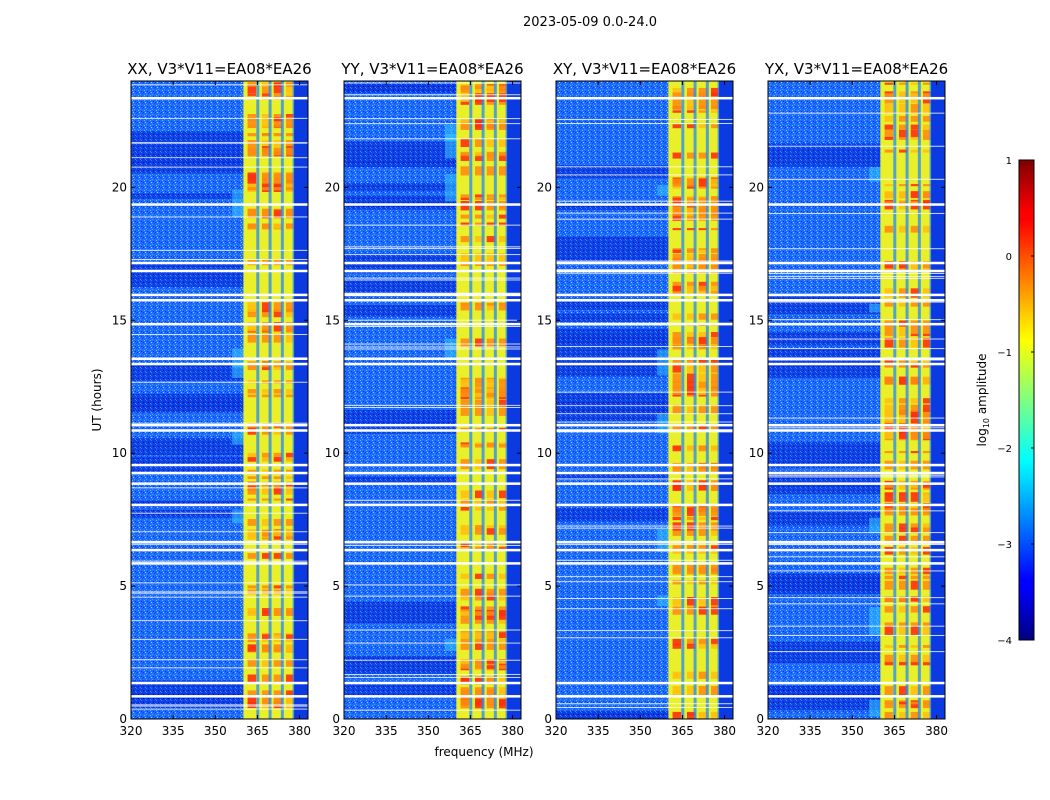 This screenshot has width=1050, height=800. I want to click on colorbar-tick-label: −1, so click(1004, 353).